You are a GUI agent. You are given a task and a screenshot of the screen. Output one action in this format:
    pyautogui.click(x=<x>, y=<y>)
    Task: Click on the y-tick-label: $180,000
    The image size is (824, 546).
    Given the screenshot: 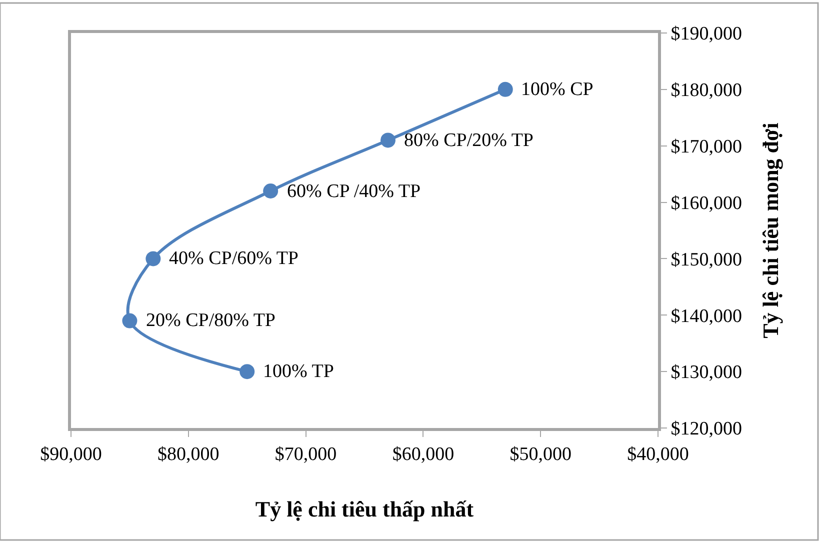 What is the action you would take?
    pyautogui.click(x=706, y=91)
    